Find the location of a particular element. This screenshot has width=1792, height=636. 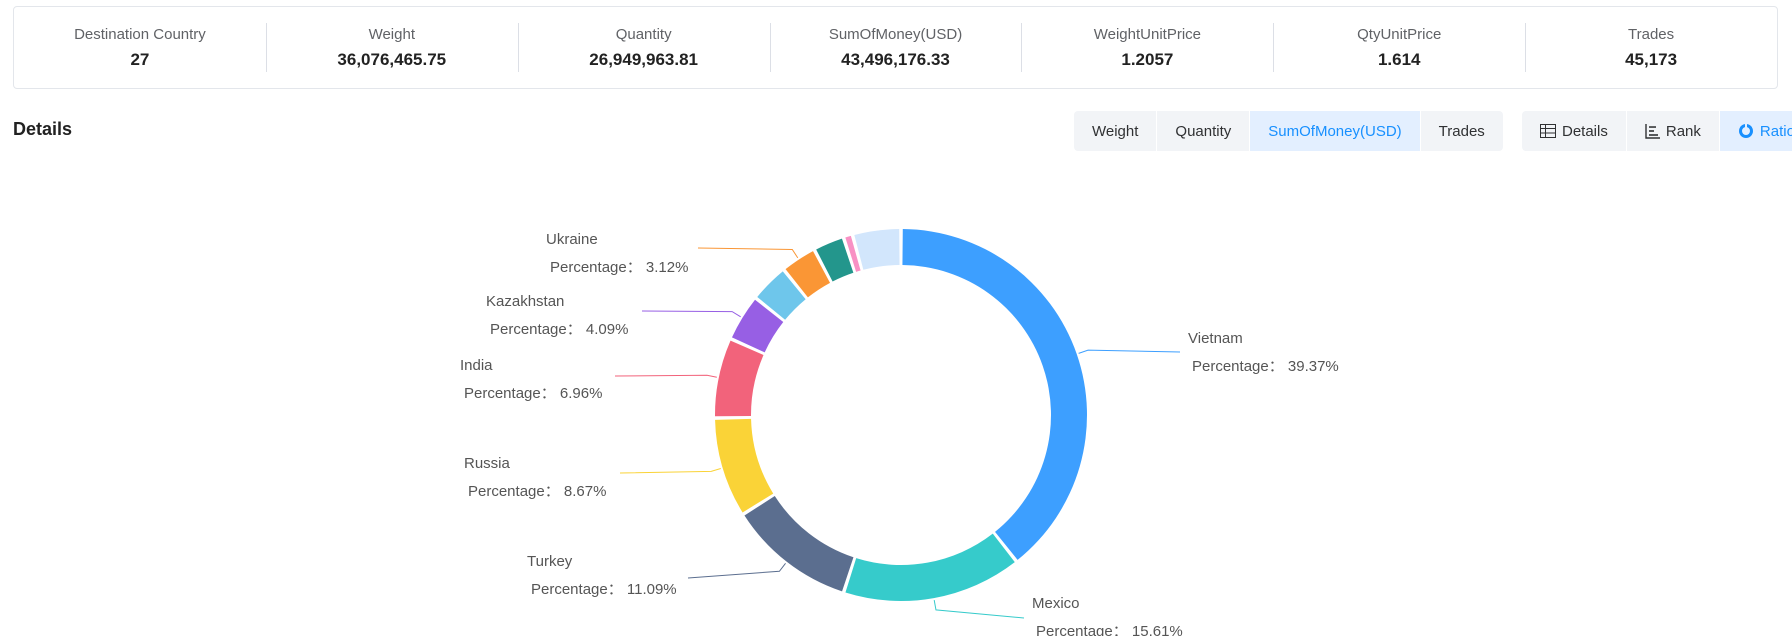

stat-label: SumOfMoney(USD) is located at coordinates (895, 34).